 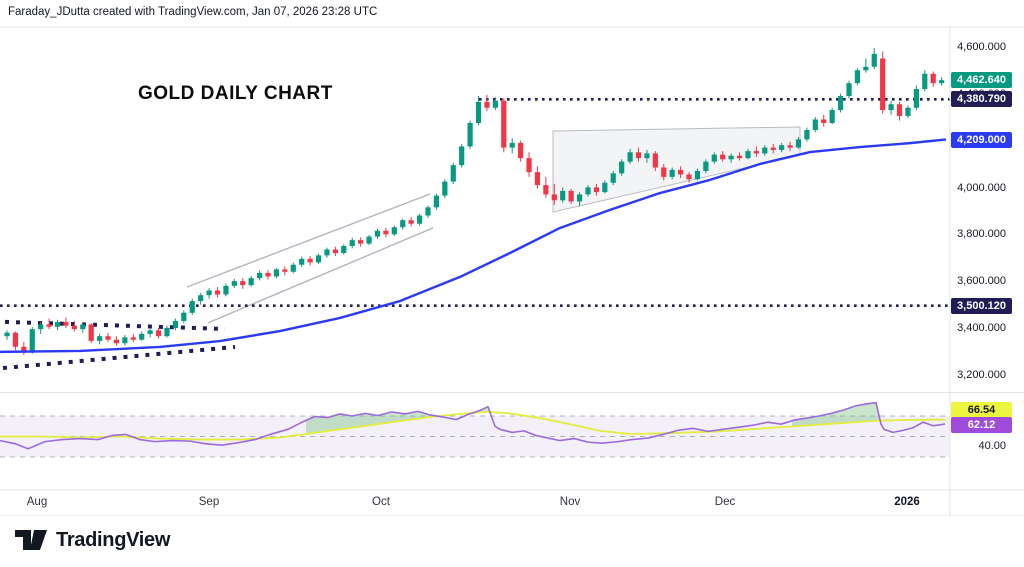 What do you see at coordinates (907, 502) in the screenshot?
I see `time-axis-label: 2026` at bounding box center [907, 502].